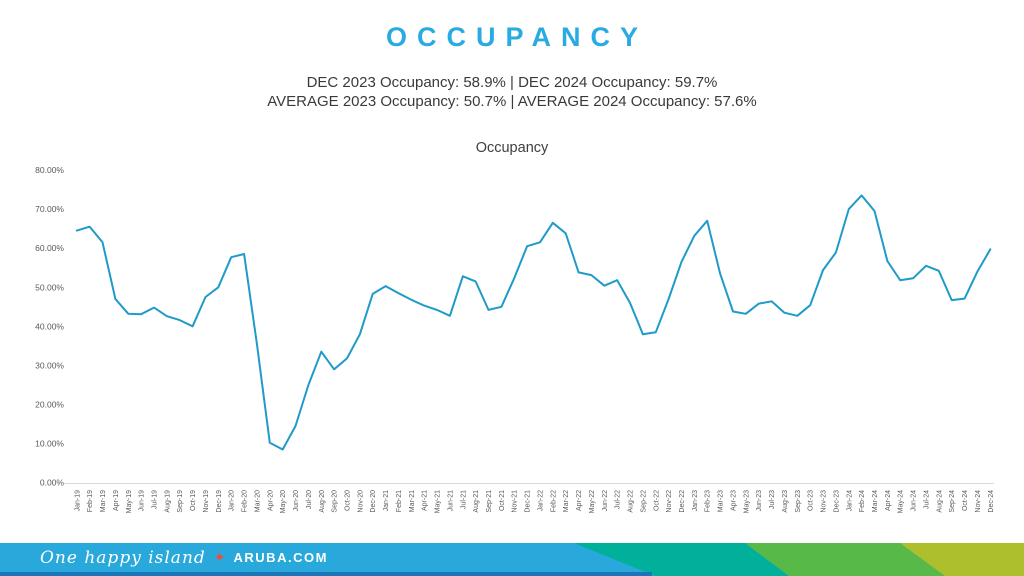 This screenshot has width=1024, height=576. Describe the element at coordinates (901, 501) in the screenshot. I see `x-axis-tick-label: May-24` at that location.